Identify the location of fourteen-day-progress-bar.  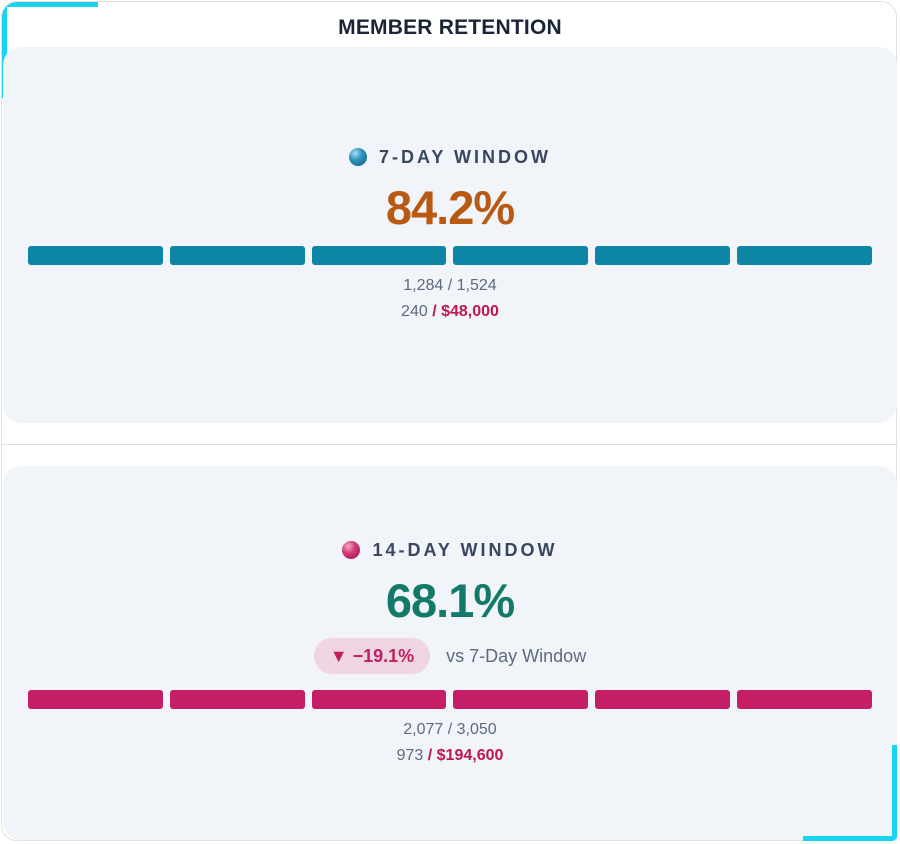
(450, 699).